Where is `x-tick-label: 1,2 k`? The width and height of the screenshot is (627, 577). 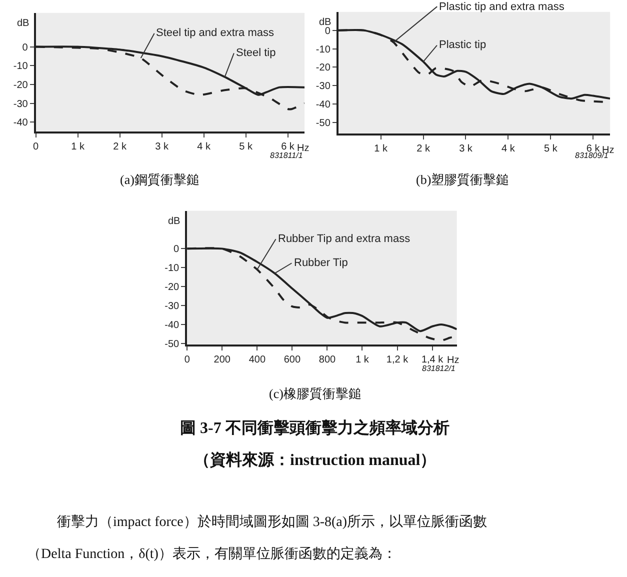
x-tick-label: 1,2 k is located at coordinates (398, 360).